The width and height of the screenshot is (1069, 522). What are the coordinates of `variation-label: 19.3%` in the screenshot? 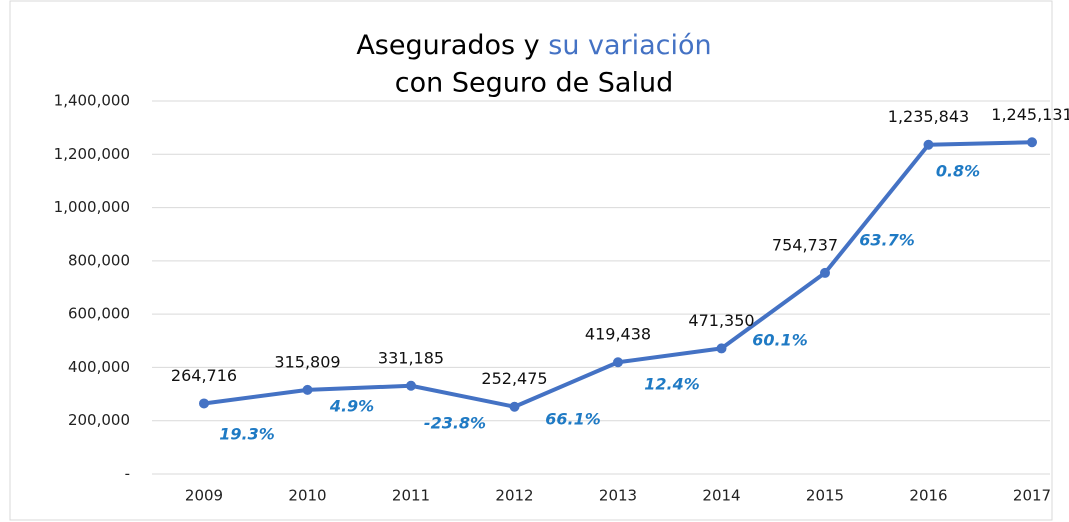 It's located at (247, 434).